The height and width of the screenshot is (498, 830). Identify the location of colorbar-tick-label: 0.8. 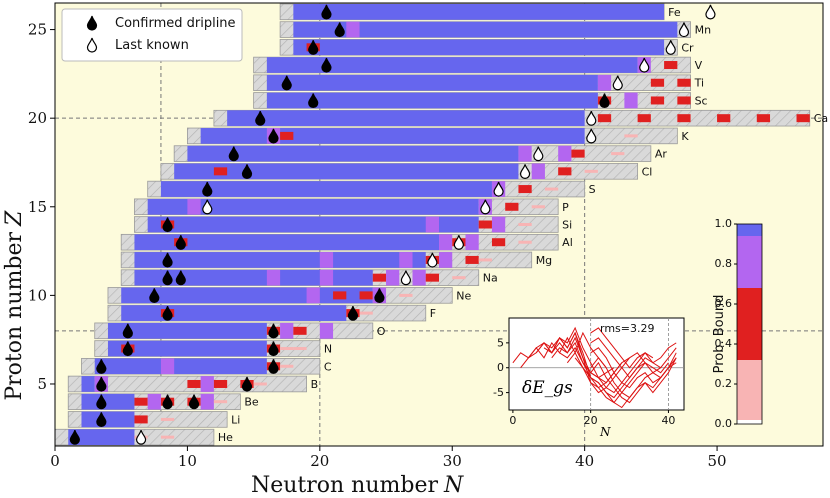
(724, 263).